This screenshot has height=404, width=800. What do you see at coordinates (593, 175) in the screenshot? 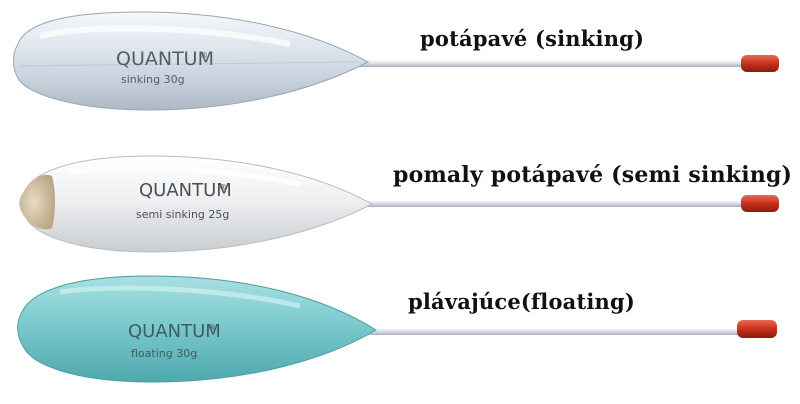
I see `float-label-semi-sinking: pomaly potápavé (semi sinking)` at bounding box center [593, 175].